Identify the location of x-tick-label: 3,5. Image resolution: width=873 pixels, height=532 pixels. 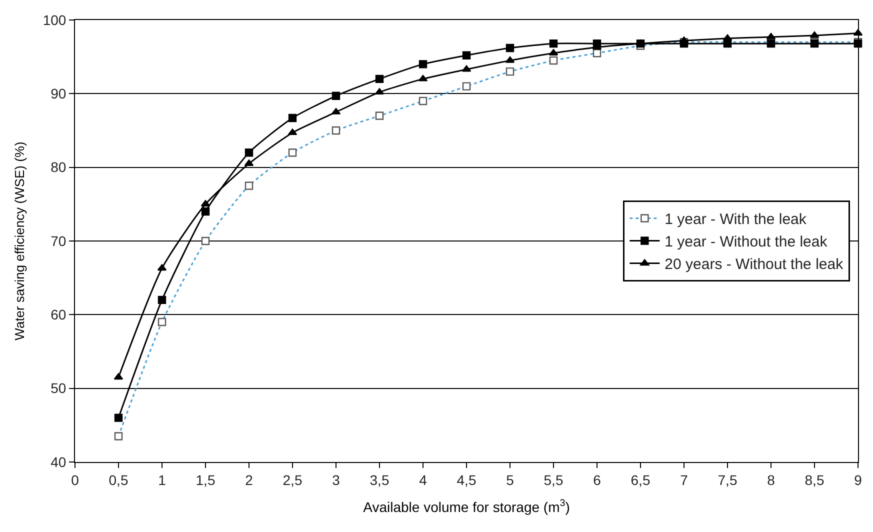
(380, 480).